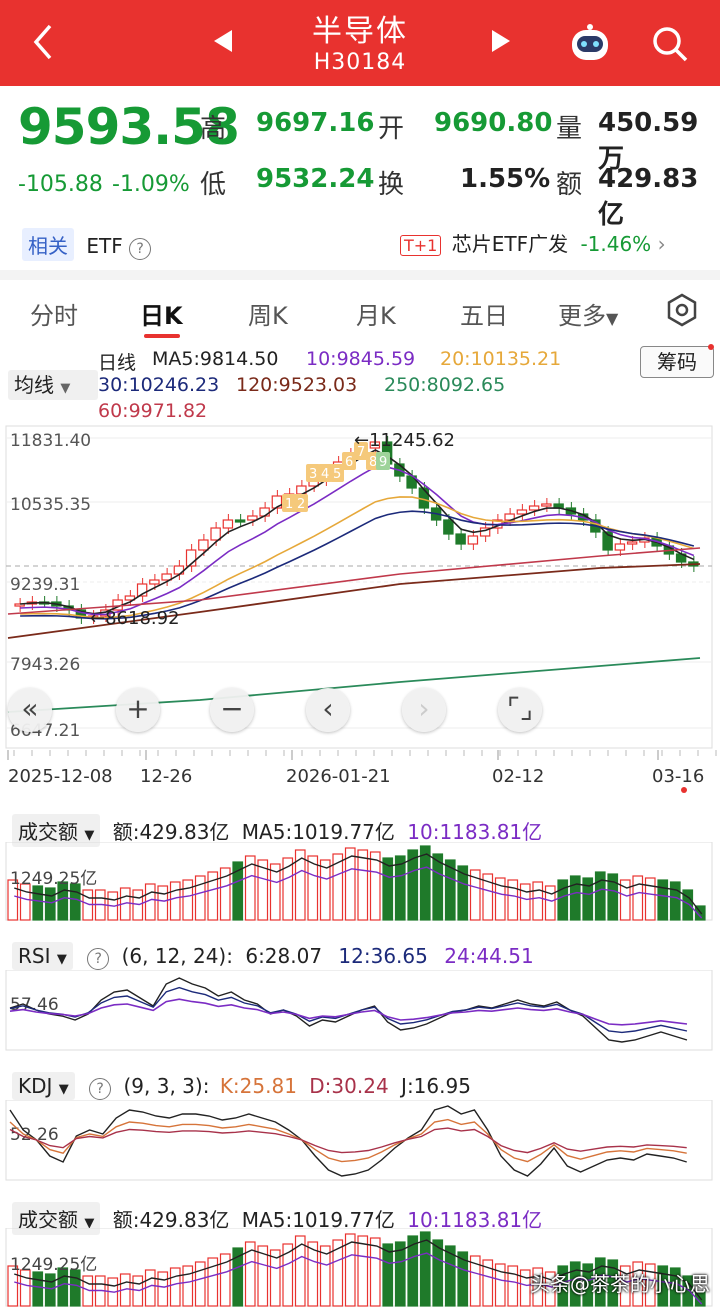 The height and width of the screenshot is (1308, 720). What do you see at coordinates (48, 244) in the screenshot?
I see `related-tag: 相关` at bounding box center [48, 244].